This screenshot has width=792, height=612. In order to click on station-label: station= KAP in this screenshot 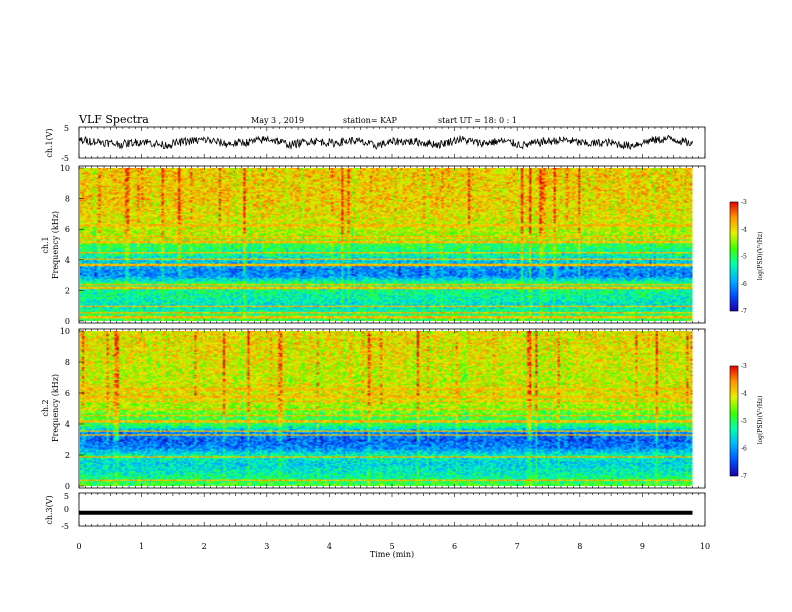, I will do `click(370, 120)`.